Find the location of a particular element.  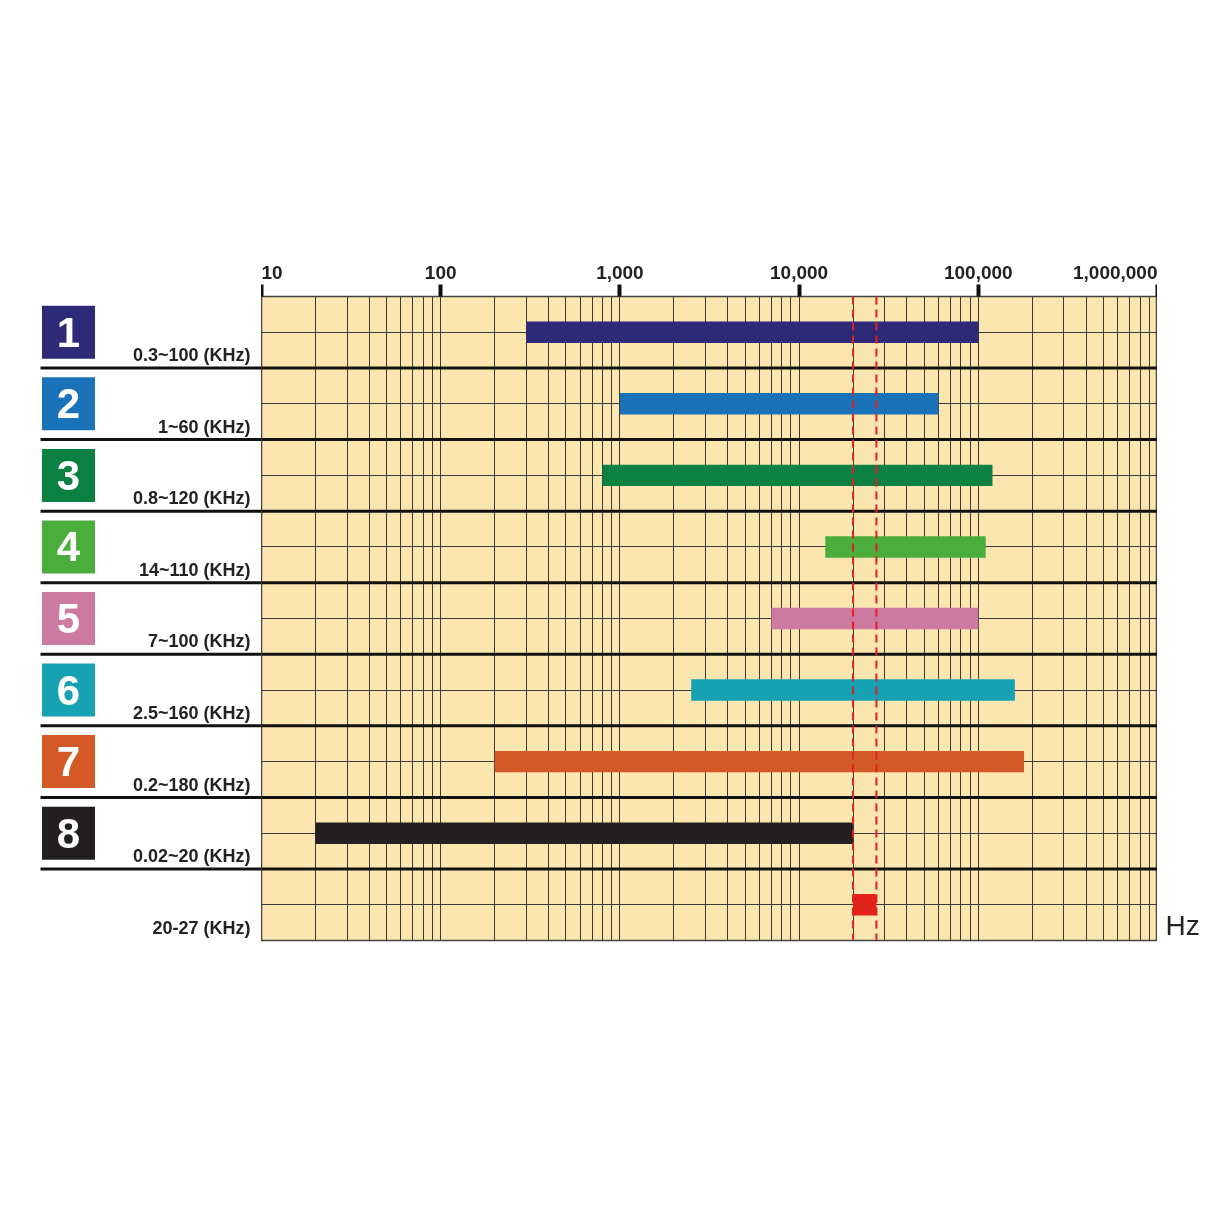

y-tick-label: 7 is located at coordinates (68, 762).